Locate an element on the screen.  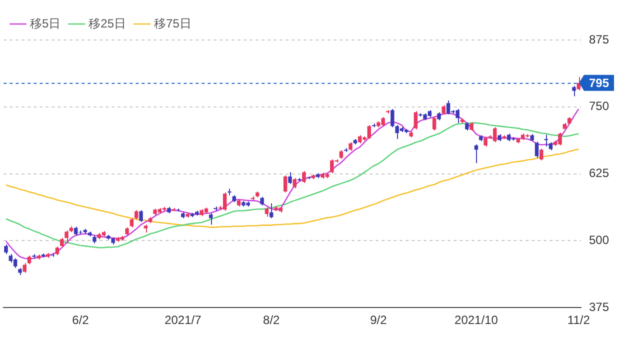
x-tick-label: 11/2 is located at coordinates (578, 320).